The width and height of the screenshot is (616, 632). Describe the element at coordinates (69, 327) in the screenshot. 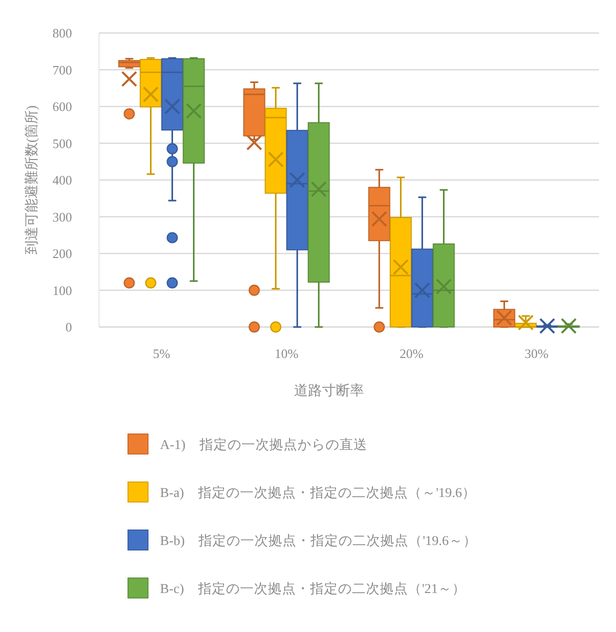

I see `y-tick-label: 0` at that location.